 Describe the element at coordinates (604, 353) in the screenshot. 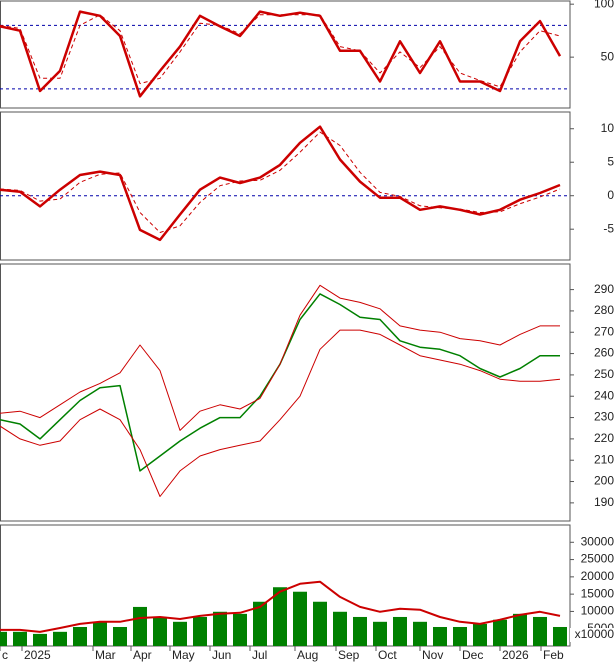

I see `y-tick-label: 260` at that location.